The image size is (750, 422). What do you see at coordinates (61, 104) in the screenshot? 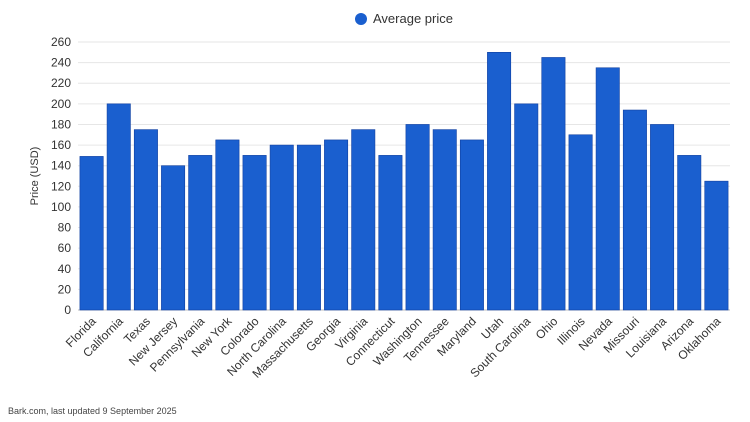
I see `y-tick-label: 200` at bounding box center [61, 104].